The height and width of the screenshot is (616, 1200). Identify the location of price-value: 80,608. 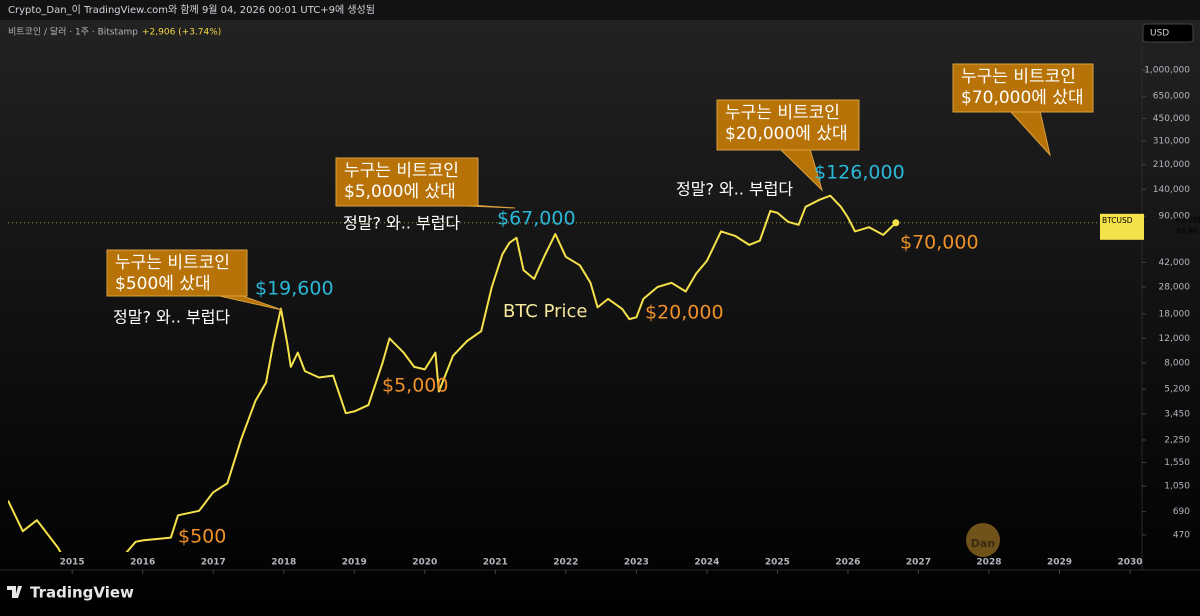
(1187, 219).